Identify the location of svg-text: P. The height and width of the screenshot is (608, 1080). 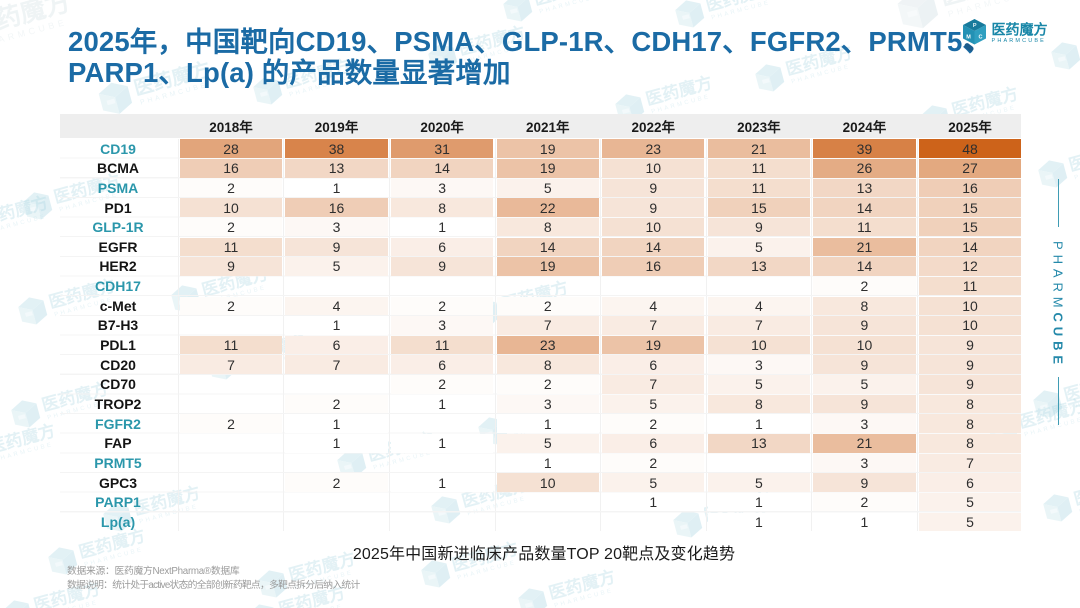
(975, 26).